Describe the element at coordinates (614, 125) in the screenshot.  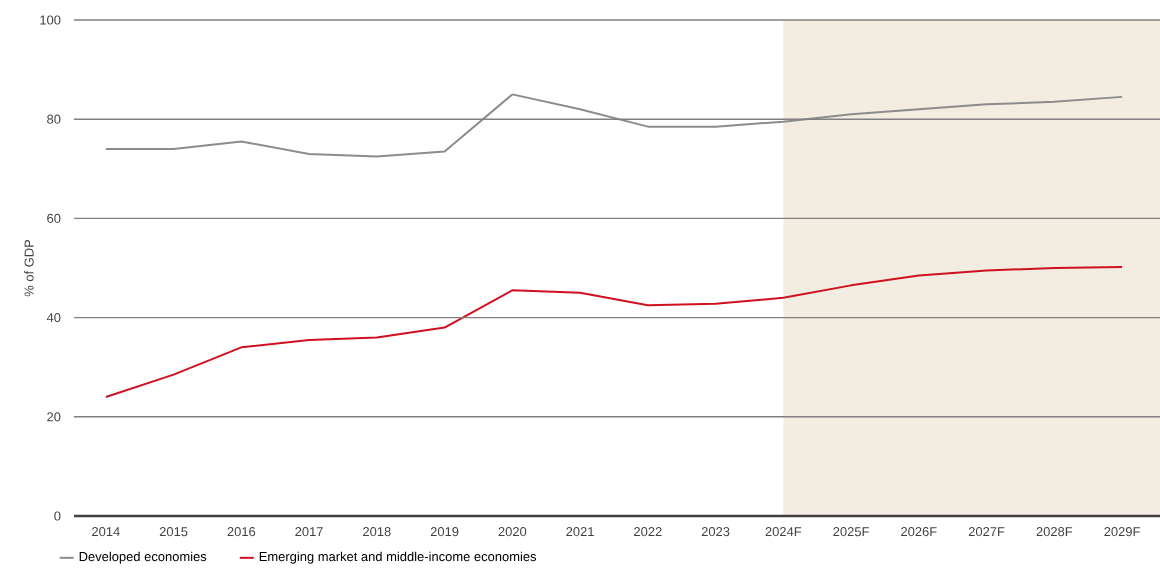
I see `line-series` at that location.